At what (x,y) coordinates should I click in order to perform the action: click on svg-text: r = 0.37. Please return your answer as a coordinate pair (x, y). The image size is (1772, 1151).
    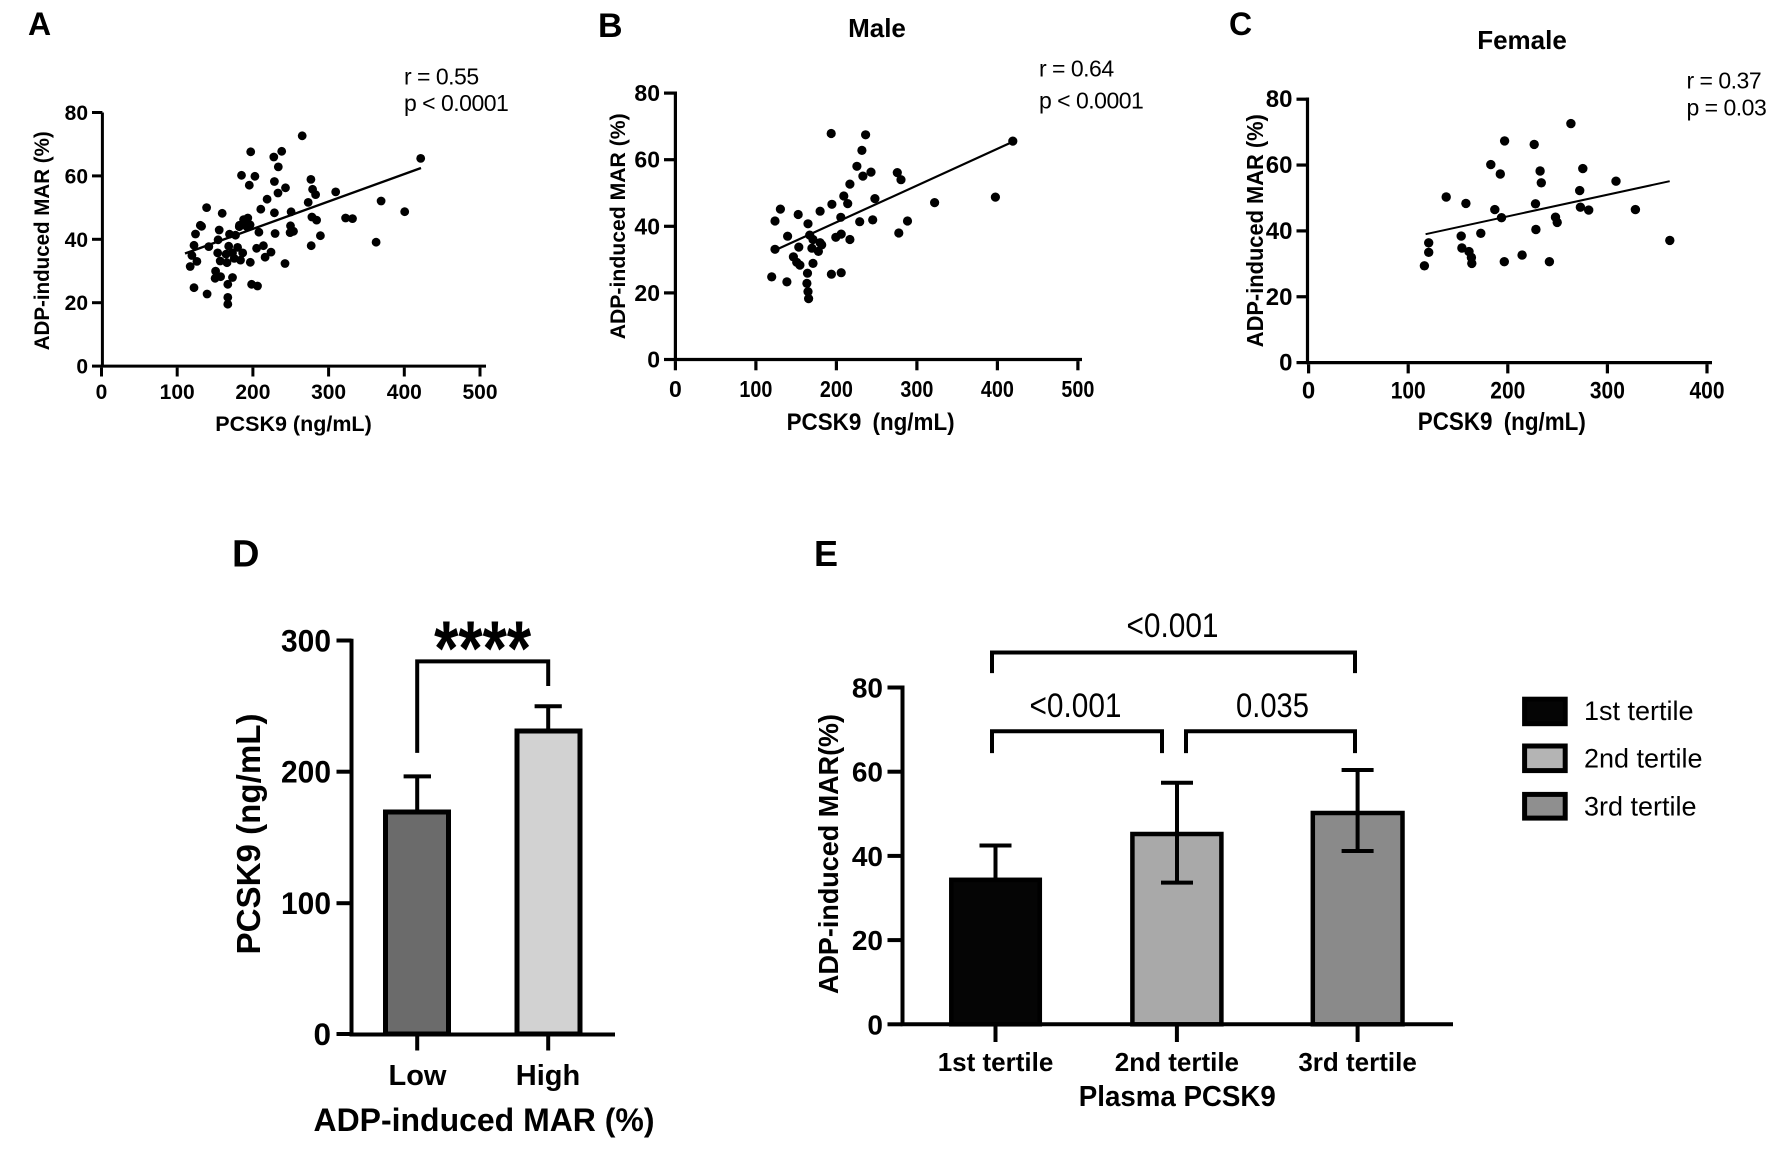
    Looking at the image, I should click on (1724, 81).